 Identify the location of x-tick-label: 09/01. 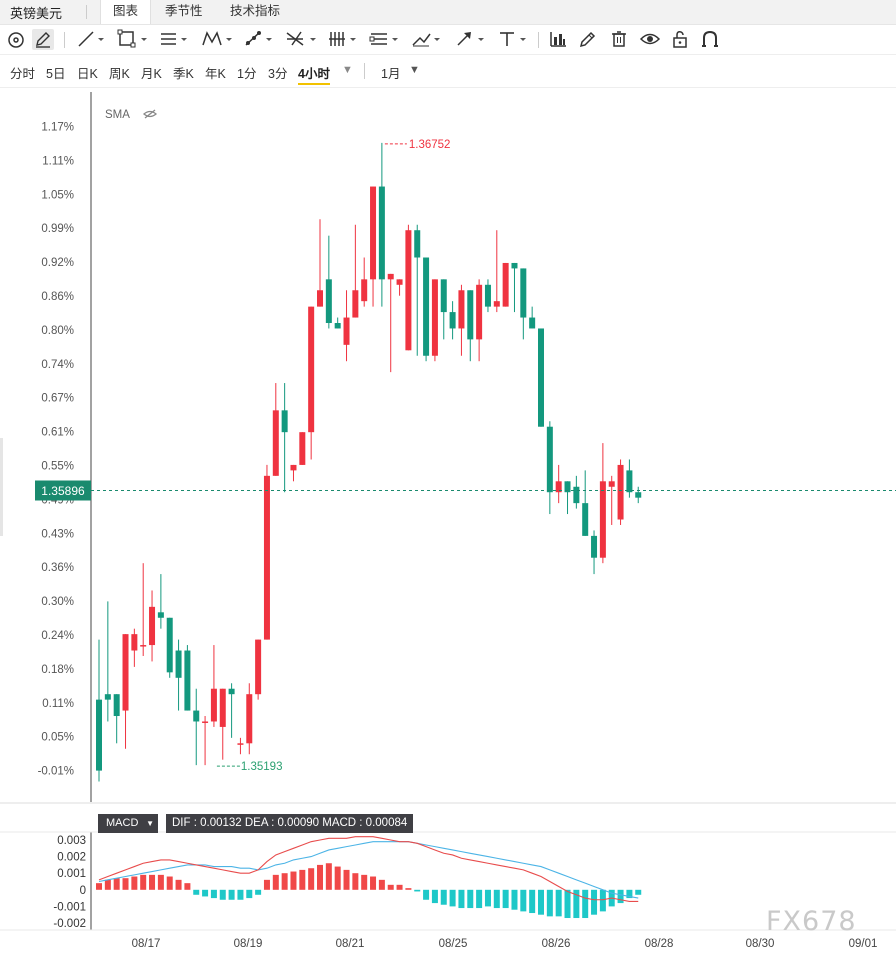
(863, 944).